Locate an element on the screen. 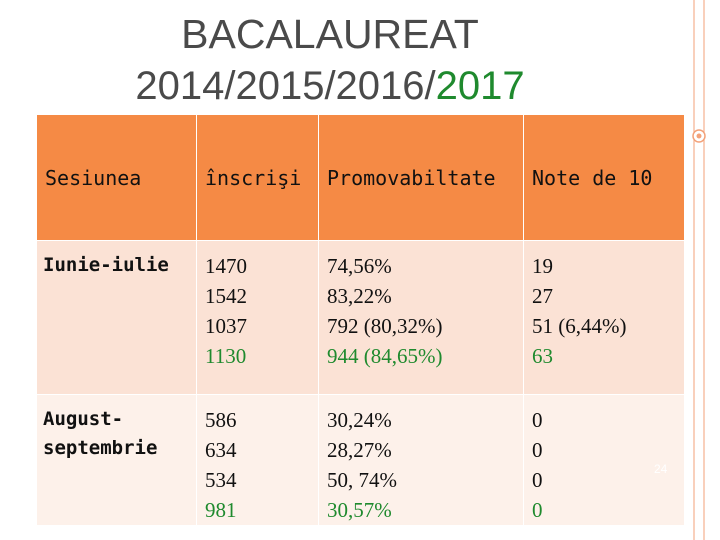 Image resolution: width=720 pixels, height=540 pixels. value-2017: 0 is located at coordinates (537, 510).